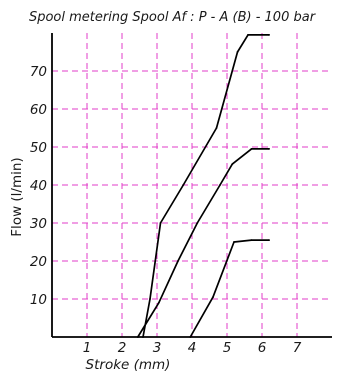  What do you see at coordinates (192, 348) in the screenshot?
I see `x-tick-label-4: 4` at bounding box center [192, 348].